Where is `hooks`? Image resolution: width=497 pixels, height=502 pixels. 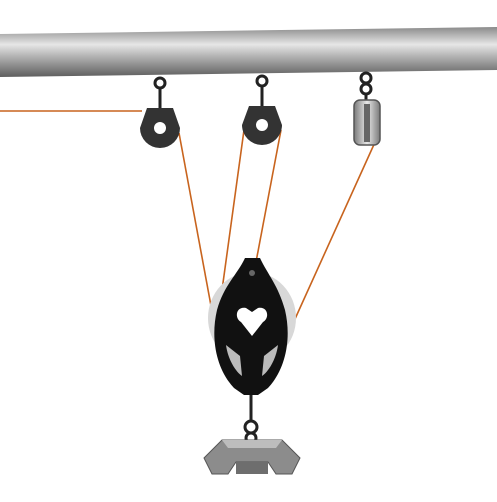 hooks is located at coordinates (263, 89).